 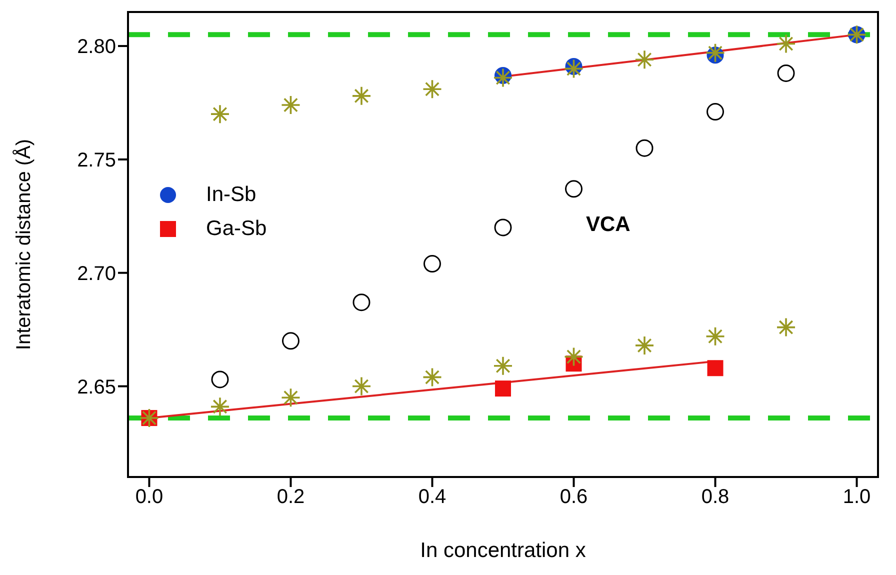 I want to click on x-tick-label: 0.0, so click(x=149, y=497).